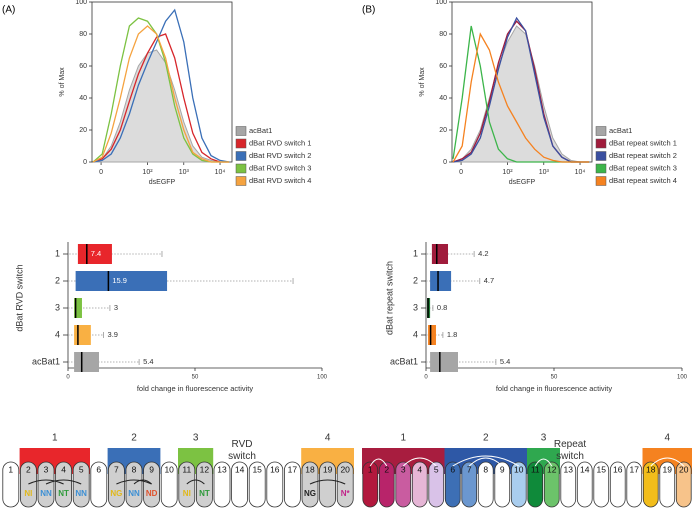 This screenshot has height=510, width=696. Describe the element at coordinates (443, 66) in the screenshot. I see `y-tick-label: 60` at that location.